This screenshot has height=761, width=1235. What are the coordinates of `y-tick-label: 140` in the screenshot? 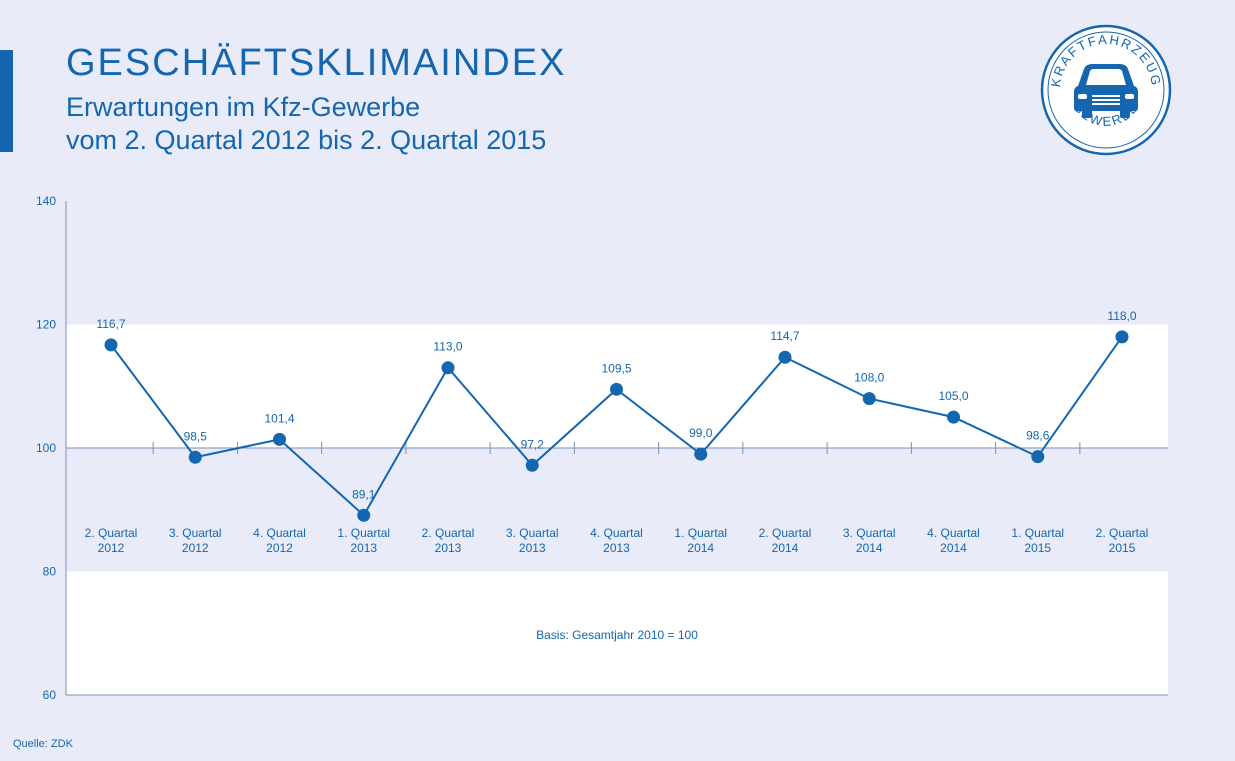 It's located at (46, 201).